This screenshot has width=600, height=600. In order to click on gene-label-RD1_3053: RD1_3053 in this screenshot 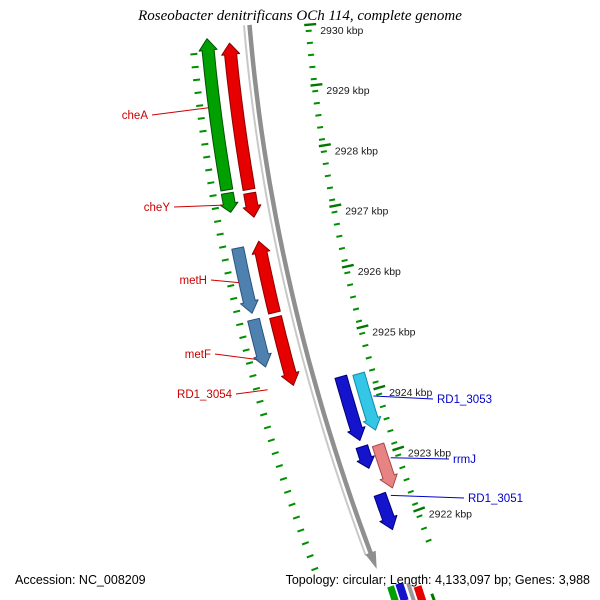, I will do `click(464, 400)`.